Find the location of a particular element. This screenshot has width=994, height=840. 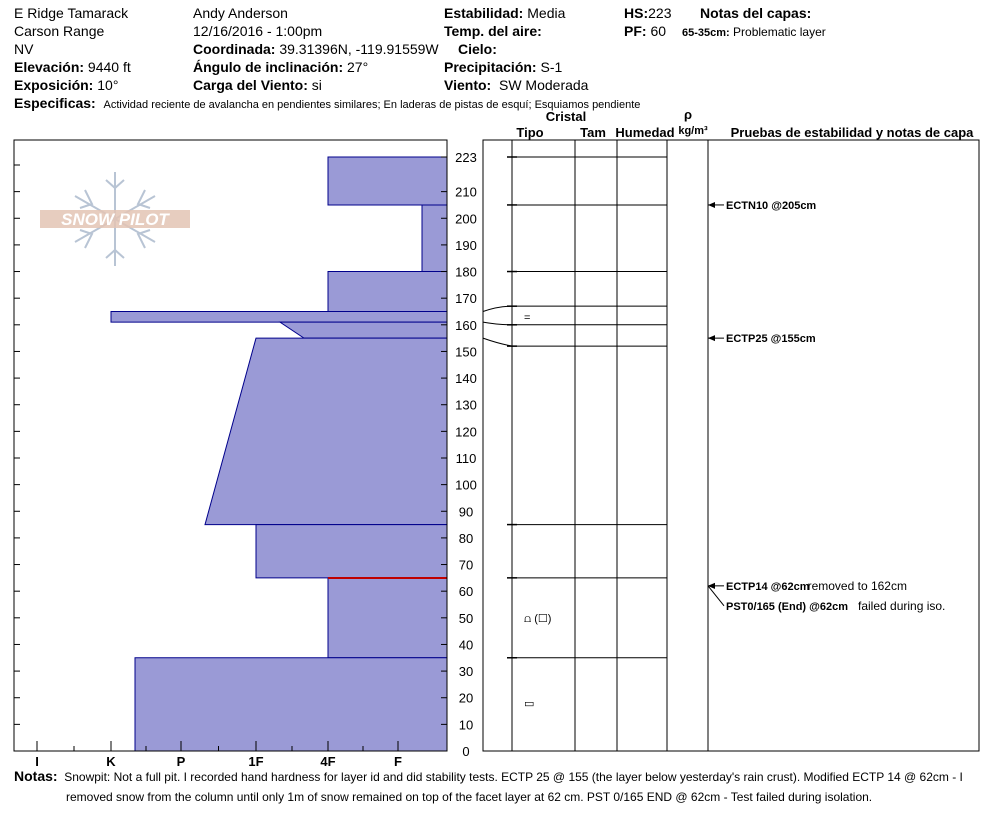

coordinate-row: Coordinada: 39.31396N, -119.91559W is located at coordinates (316, 49).